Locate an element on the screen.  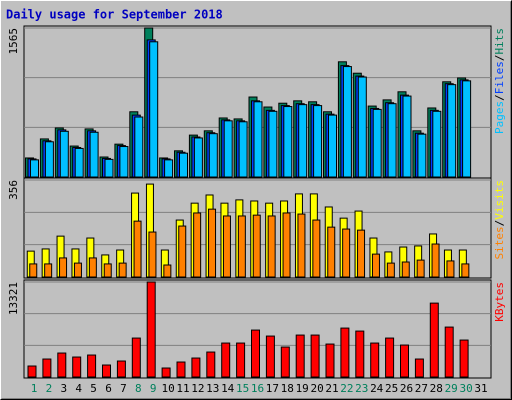
legend-entry: Visits is located at coordinates (499, 200).